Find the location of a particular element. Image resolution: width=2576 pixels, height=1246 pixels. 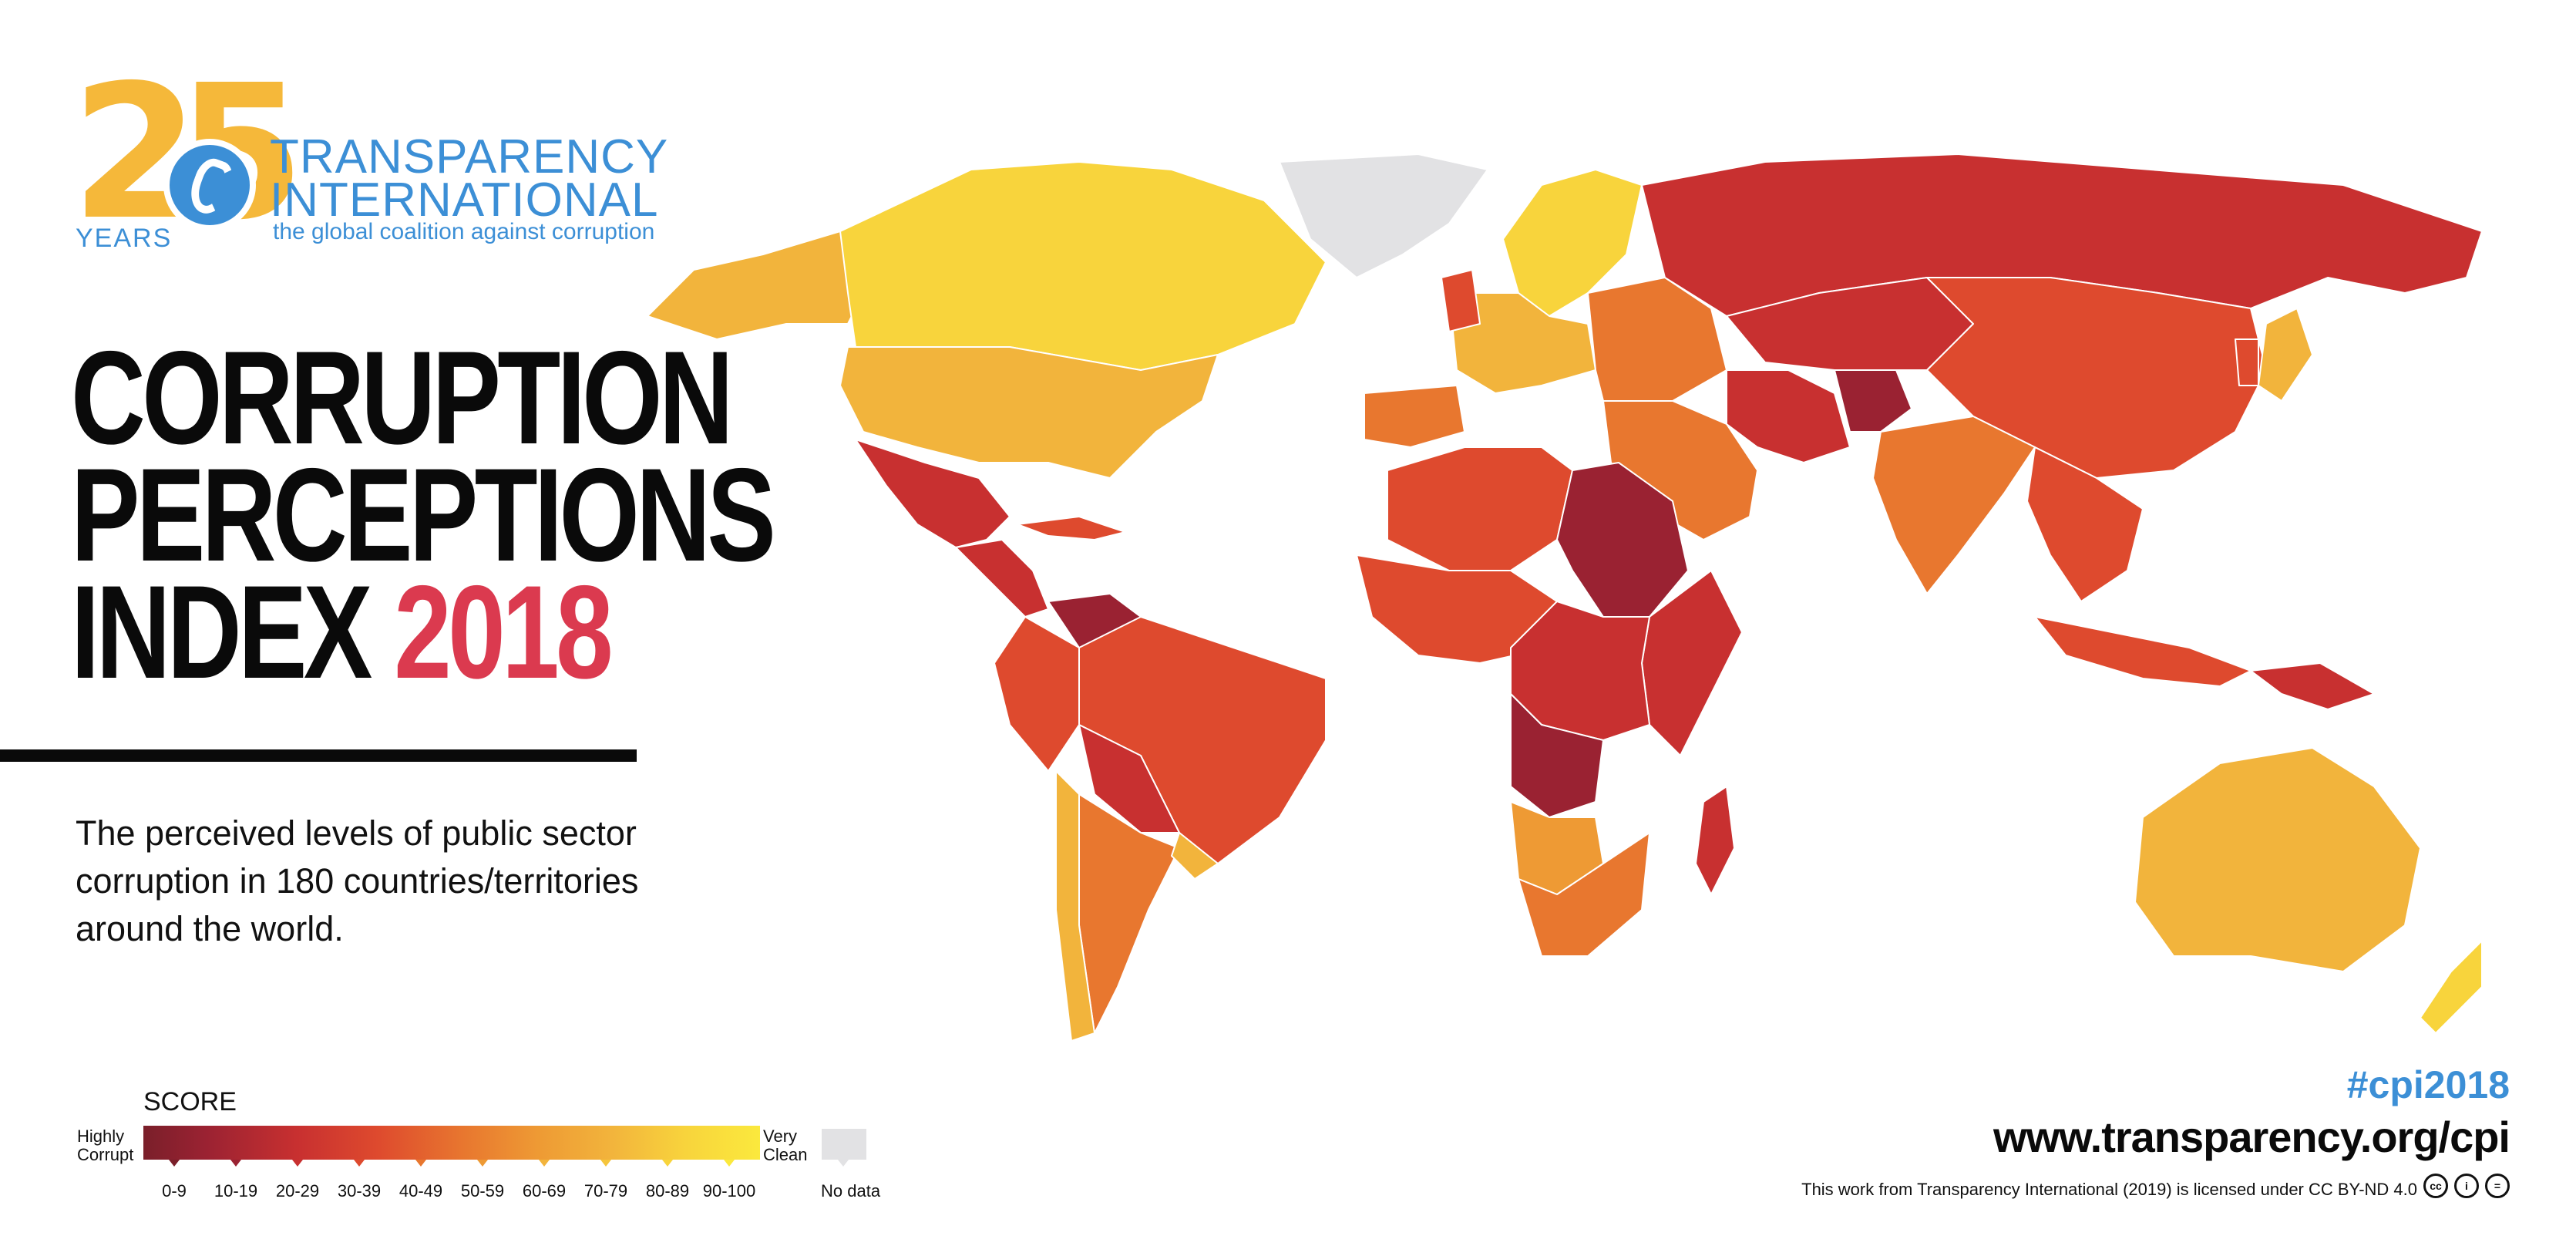

region-afghanistan is located at coordinates (1873, 401).